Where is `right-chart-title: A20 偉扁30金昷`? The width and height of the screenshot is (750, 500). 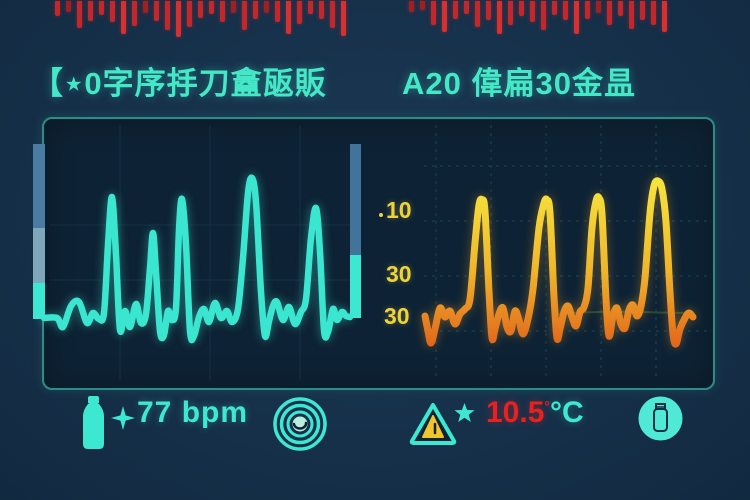
right-chart-title: A20 偉扁30金昷 is located at coordinates (519, 83).